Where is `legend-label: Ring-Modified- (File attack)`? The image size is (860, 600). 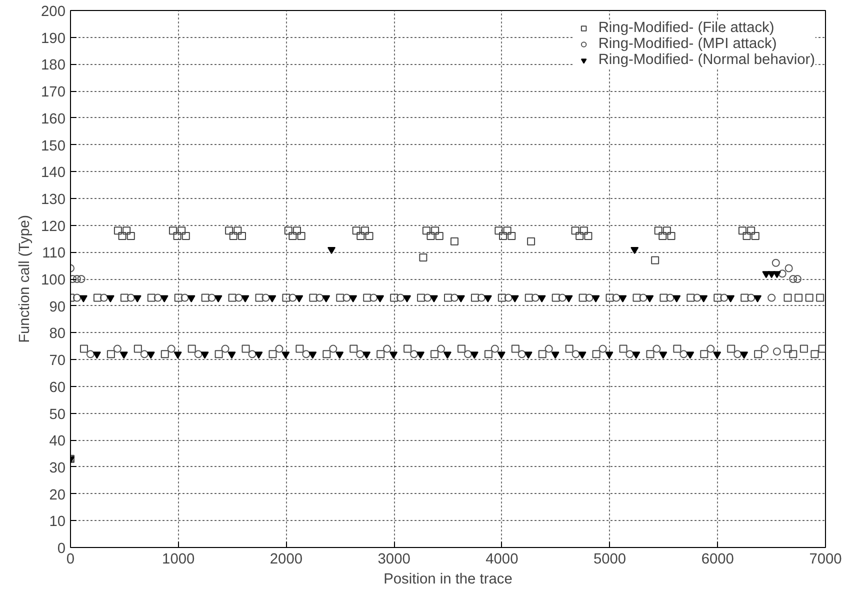
legend-label: Ring-Modified- (File attack) is located at coordinates (686, 28).